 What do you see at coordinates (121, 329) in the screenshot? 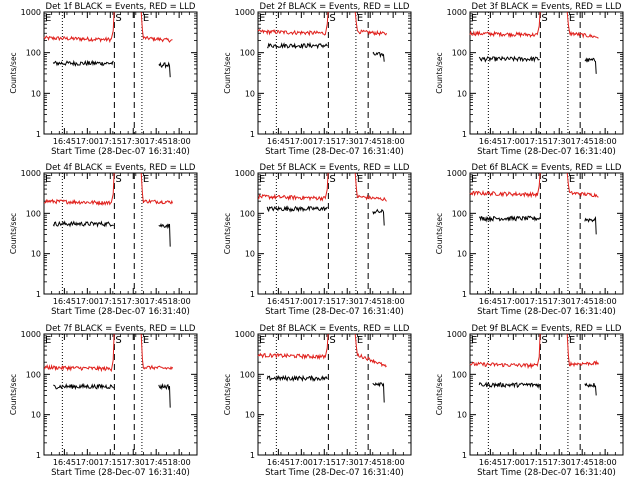
I see `panel-title: Det 7f BLACK = Events, RED = LLD` at bounding box center [121, 329].